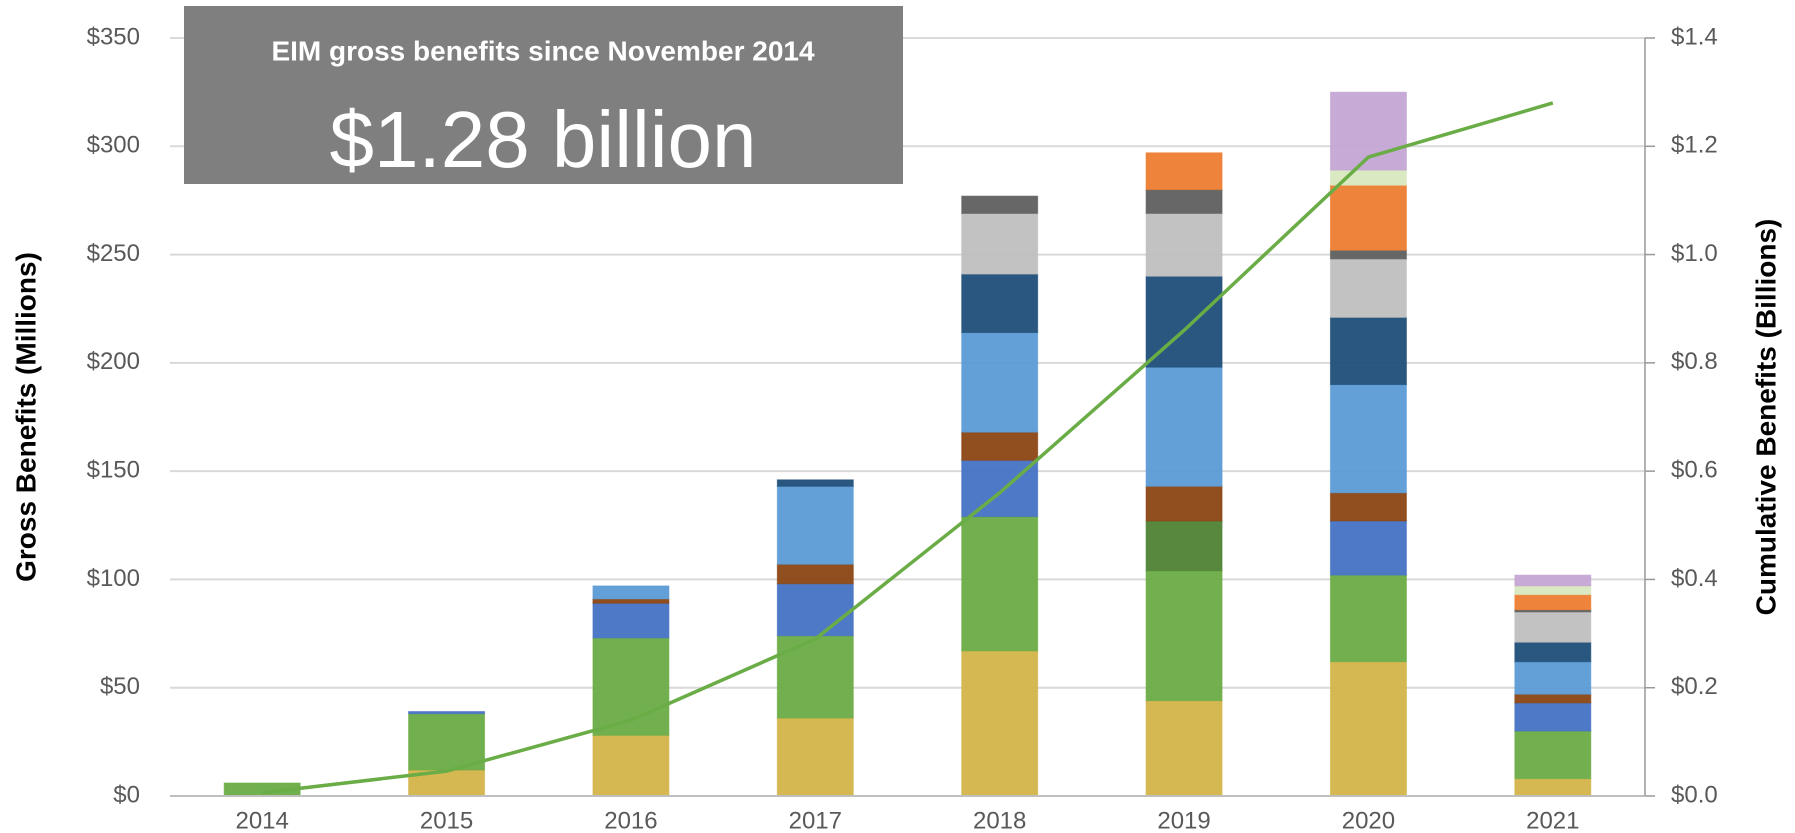 The width and height of the screenshot is (1795, 833). I want to click on x-tick-label: 2014, so click(261, 820).